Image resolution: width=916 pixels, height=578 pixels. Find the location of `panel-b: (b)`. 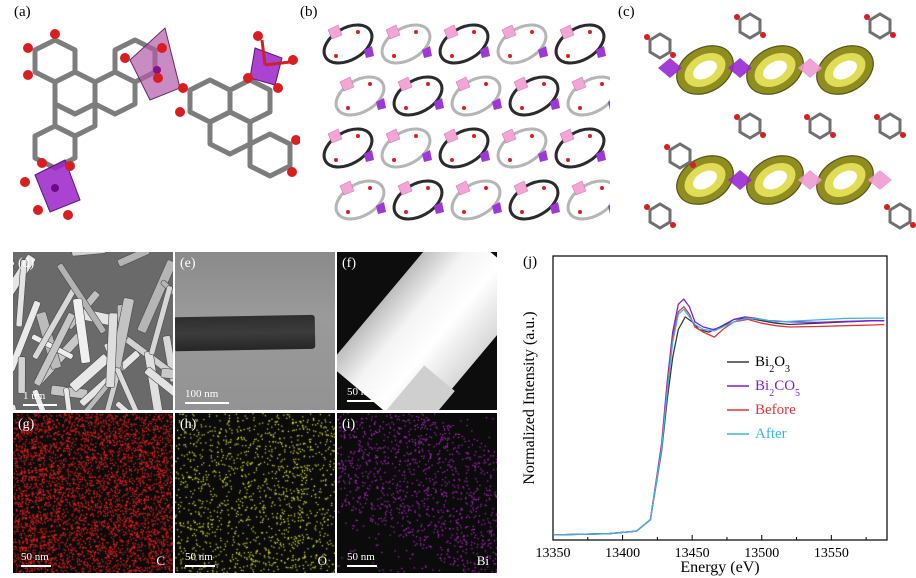

panel-b: (b) is located at coordinates (454, 120).